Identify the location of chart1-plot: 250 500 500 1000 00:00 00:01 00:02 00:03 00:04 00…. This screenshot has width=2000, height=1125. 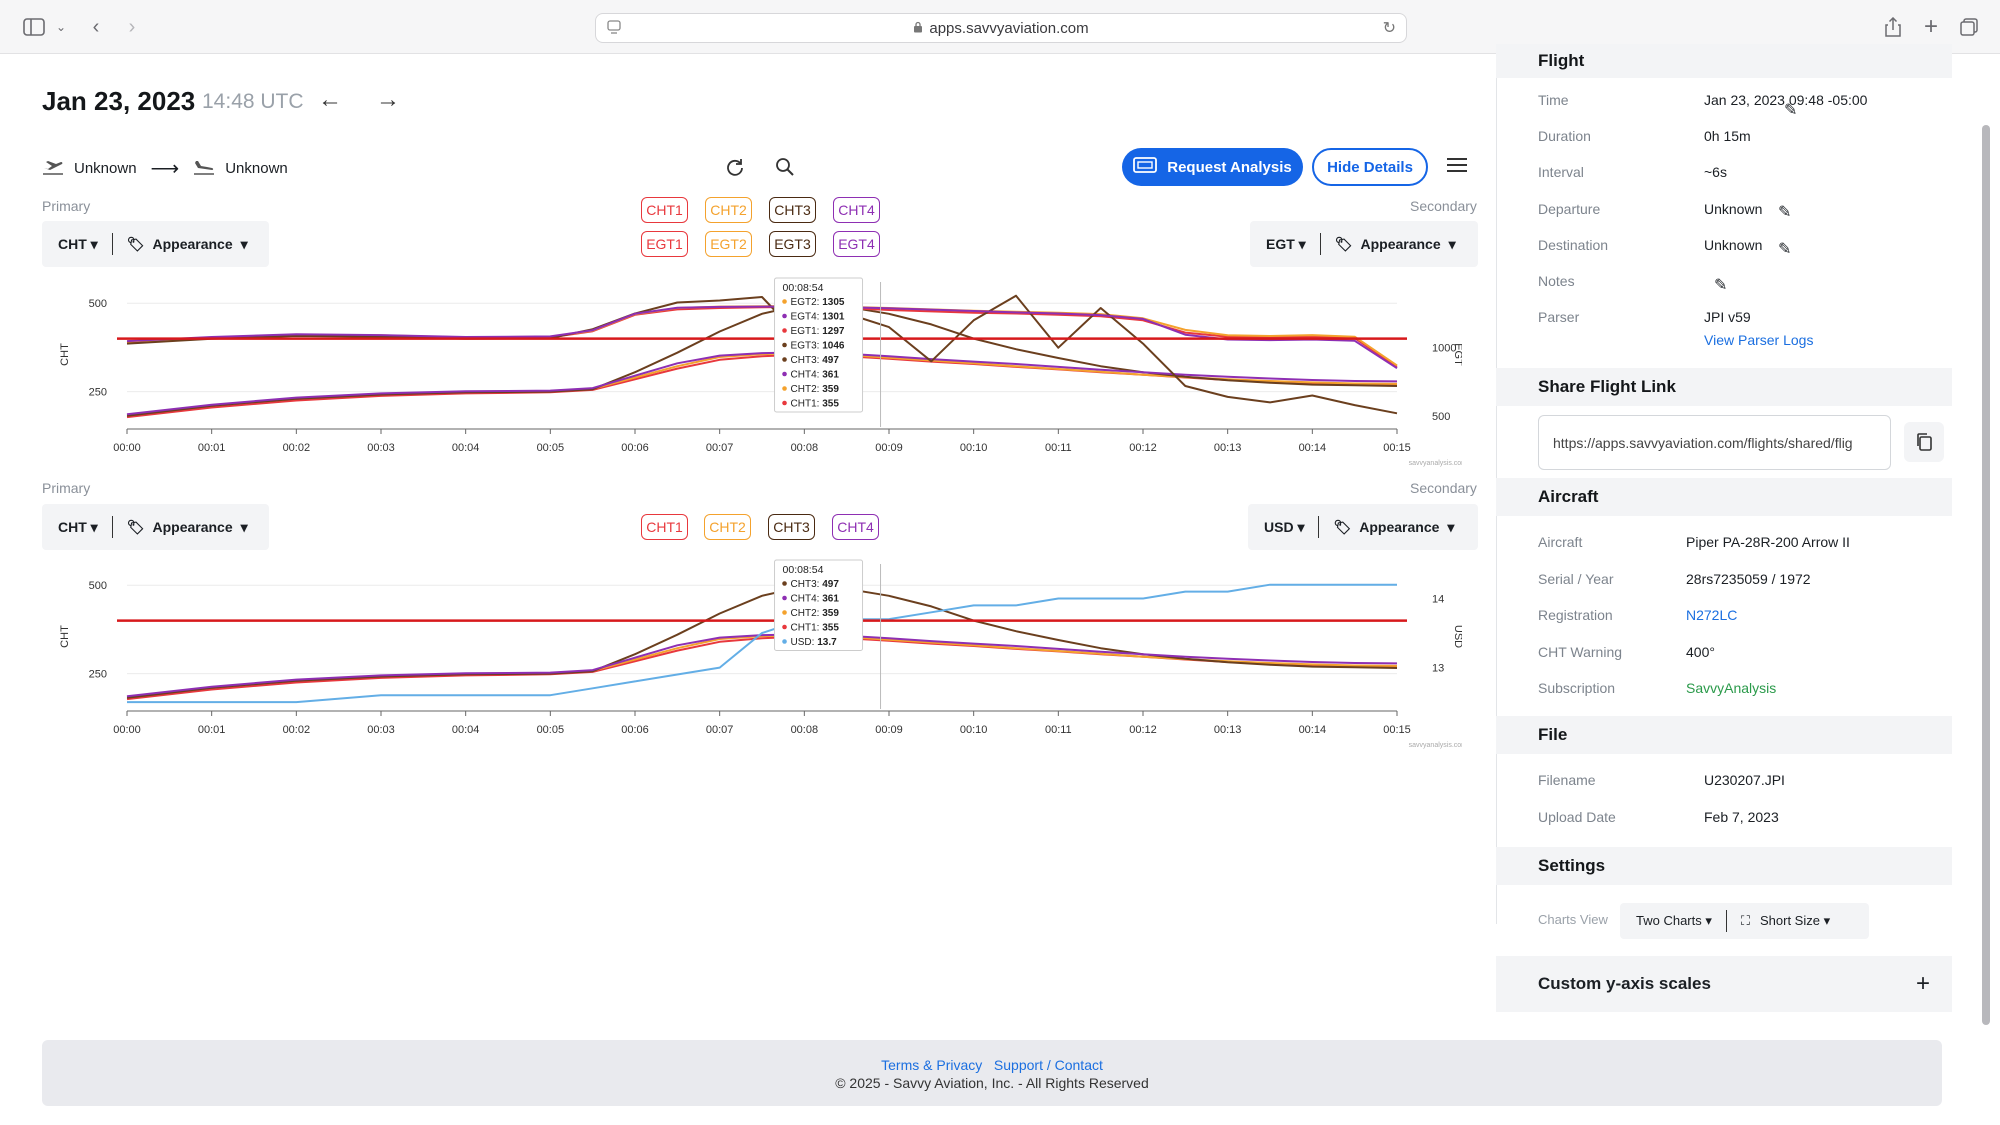
(752, 372).